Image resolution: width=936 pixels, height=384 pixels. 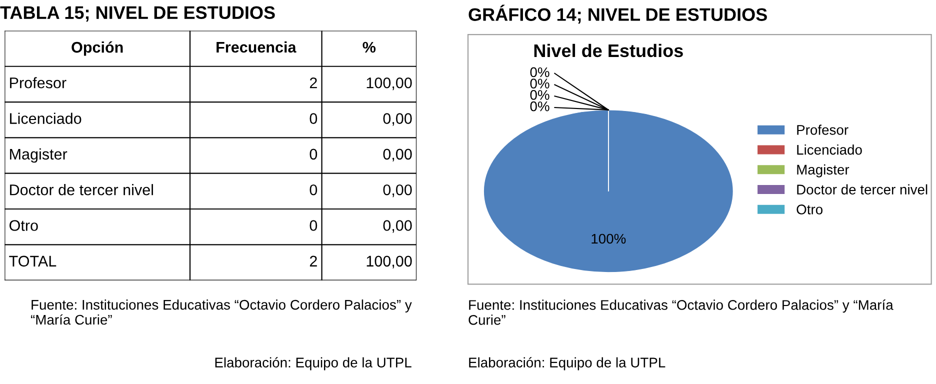 I want to click on category-label: TOTAL, so click(x=32, y=261).